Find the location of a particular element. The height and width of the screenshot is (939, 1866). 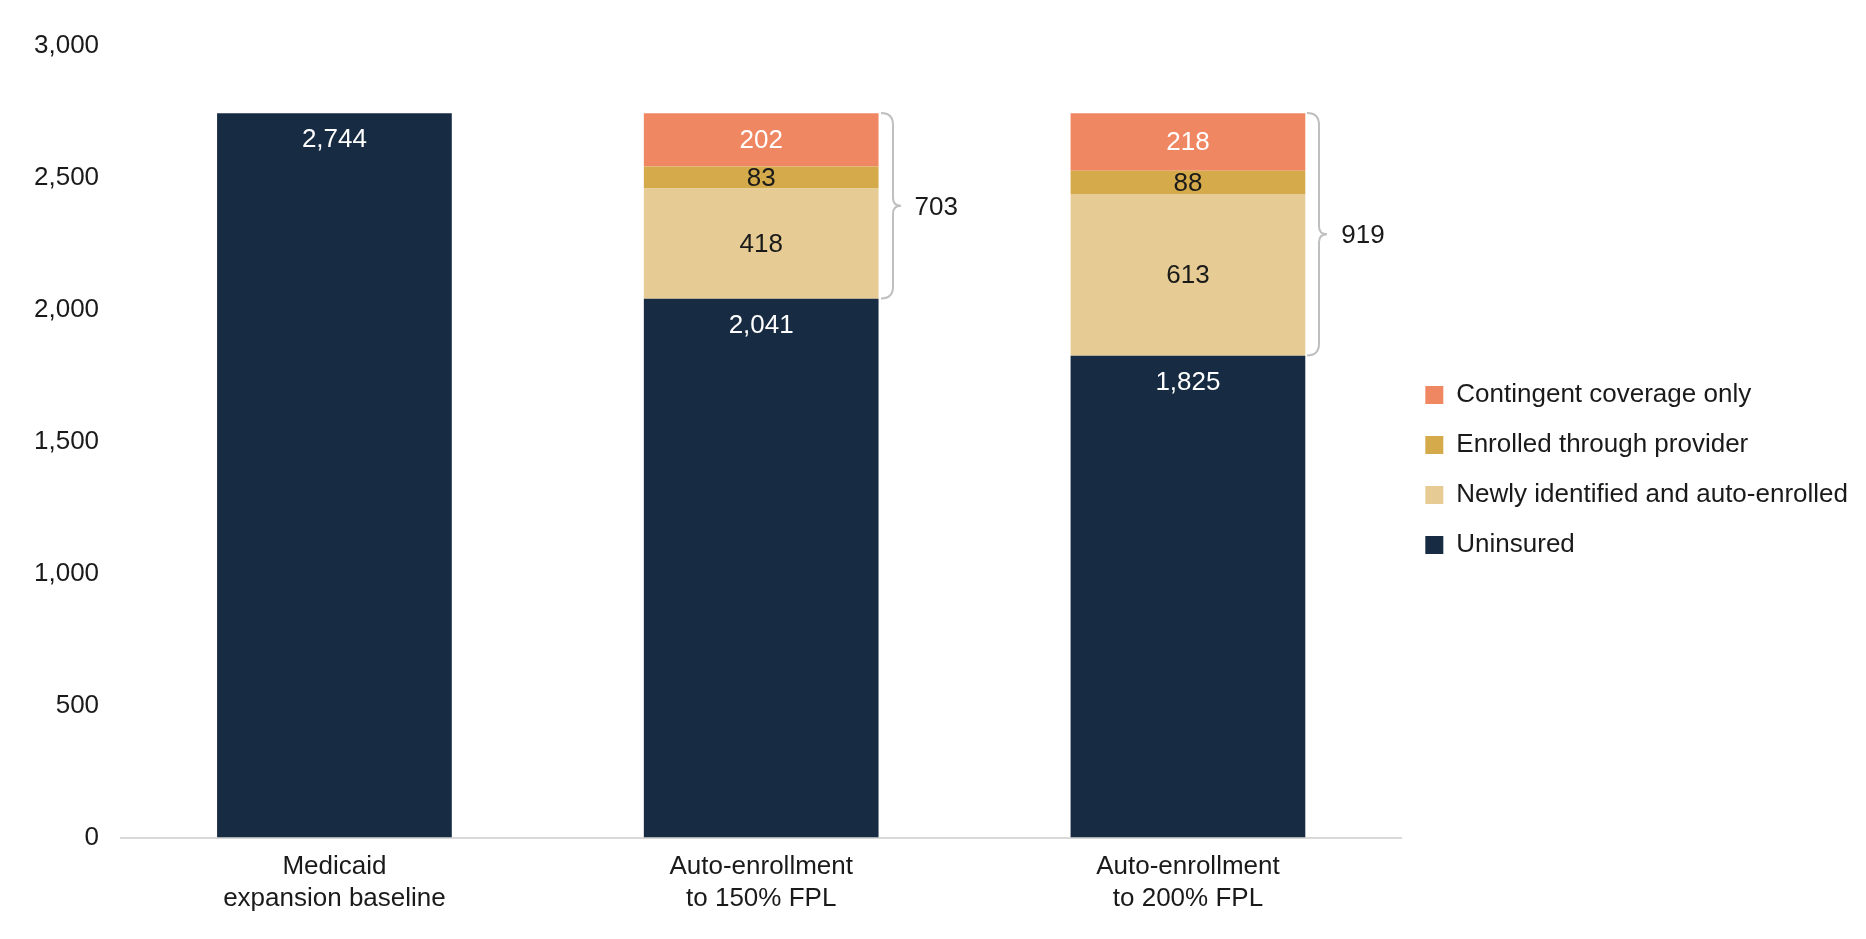

data-label: 2,744 is located at coordinates (334, 138).